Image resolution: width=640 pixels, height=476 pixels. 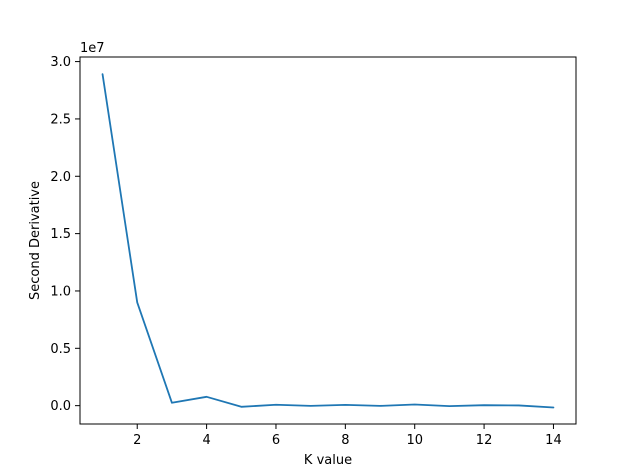 What do you see at coordinates (60, 119) in the screenshot?
I see `y-tick-label: 2.5` at bounding box center [60, 119].